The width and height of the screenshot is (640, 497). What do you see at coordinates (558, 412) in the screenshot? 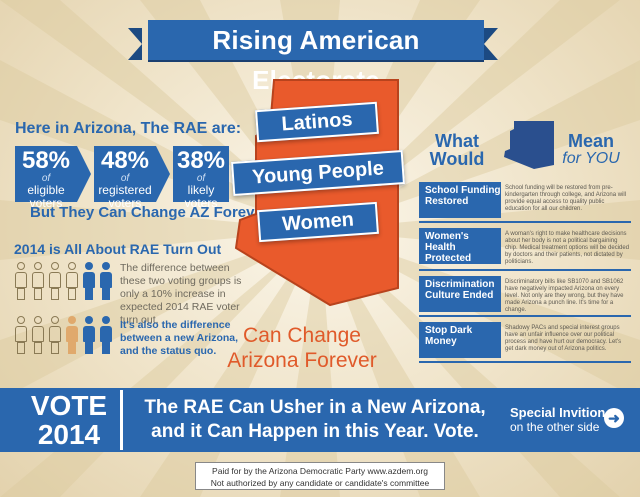
I see `special-invite-label: Special Invition` at bounding box center [558, 412].